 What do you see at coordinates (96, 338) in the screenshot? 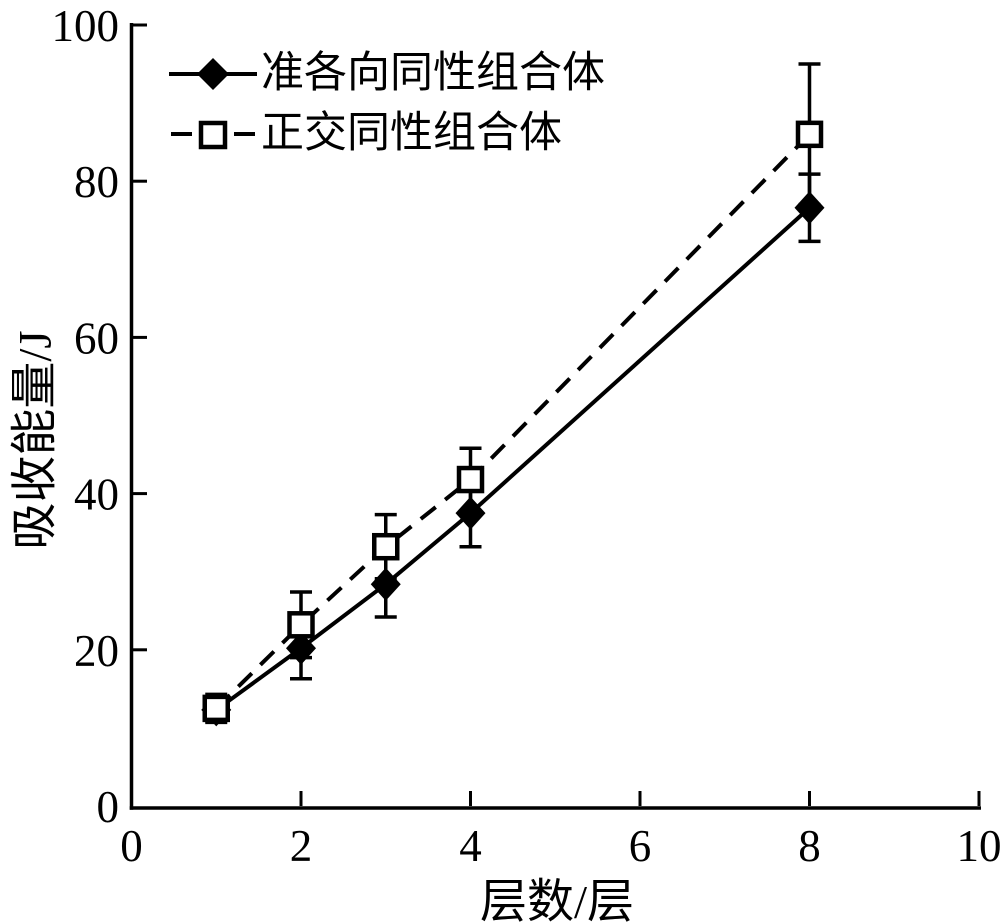
I see `y-tick-label: 60` at bounding box center [96, 338].